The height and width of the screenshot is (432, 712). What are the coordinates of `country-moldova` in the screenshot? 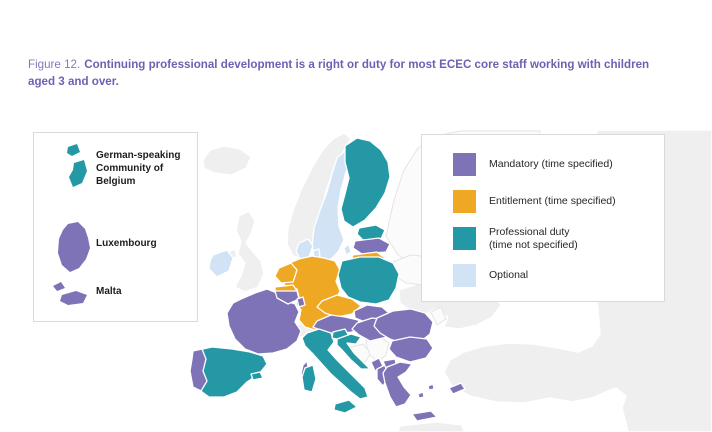 It's located at (438, 316).